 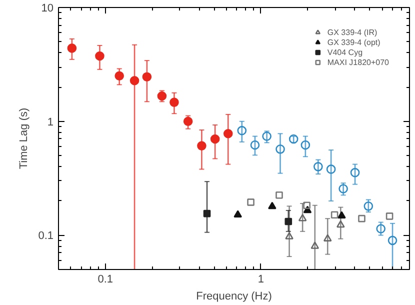 What do you see at coordinates (47, 8) in the screenshot?
I see `y-tick-label: 10` at bounding box center [47, 8].